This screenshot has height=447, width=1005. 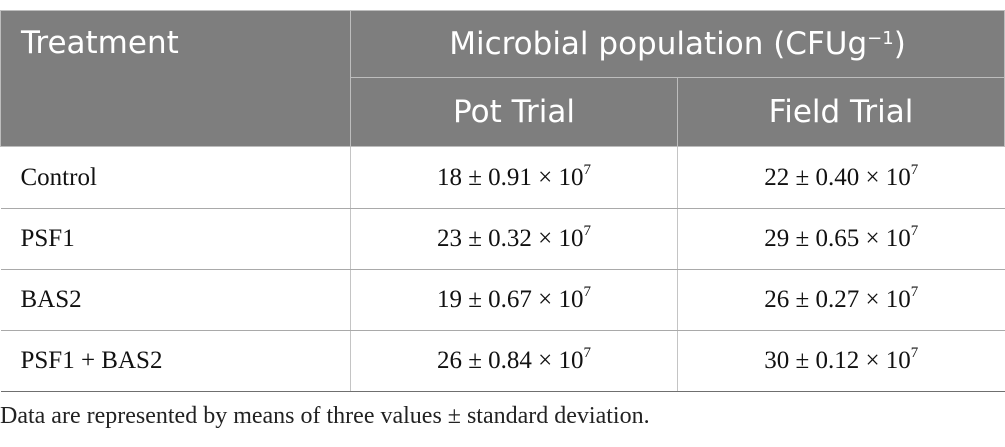 I want to click on cell-value: 23 ± 0.32 × 10, so click(x=510, y=238).